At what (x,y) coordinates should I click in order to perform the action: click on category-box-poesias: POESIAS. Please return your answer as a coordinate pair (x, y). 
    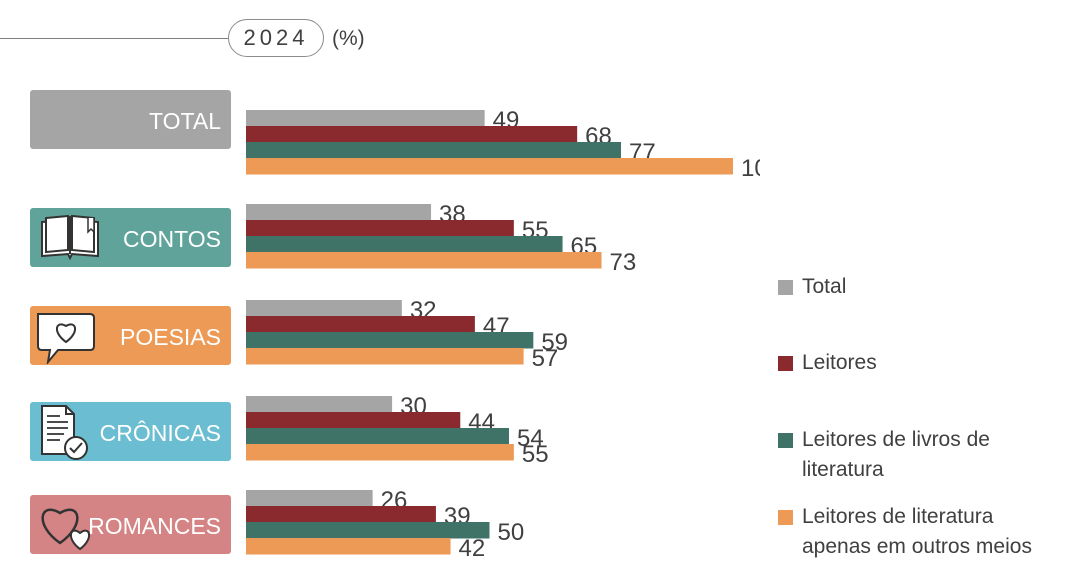
    Looking at the image, I should click on (130, 335).